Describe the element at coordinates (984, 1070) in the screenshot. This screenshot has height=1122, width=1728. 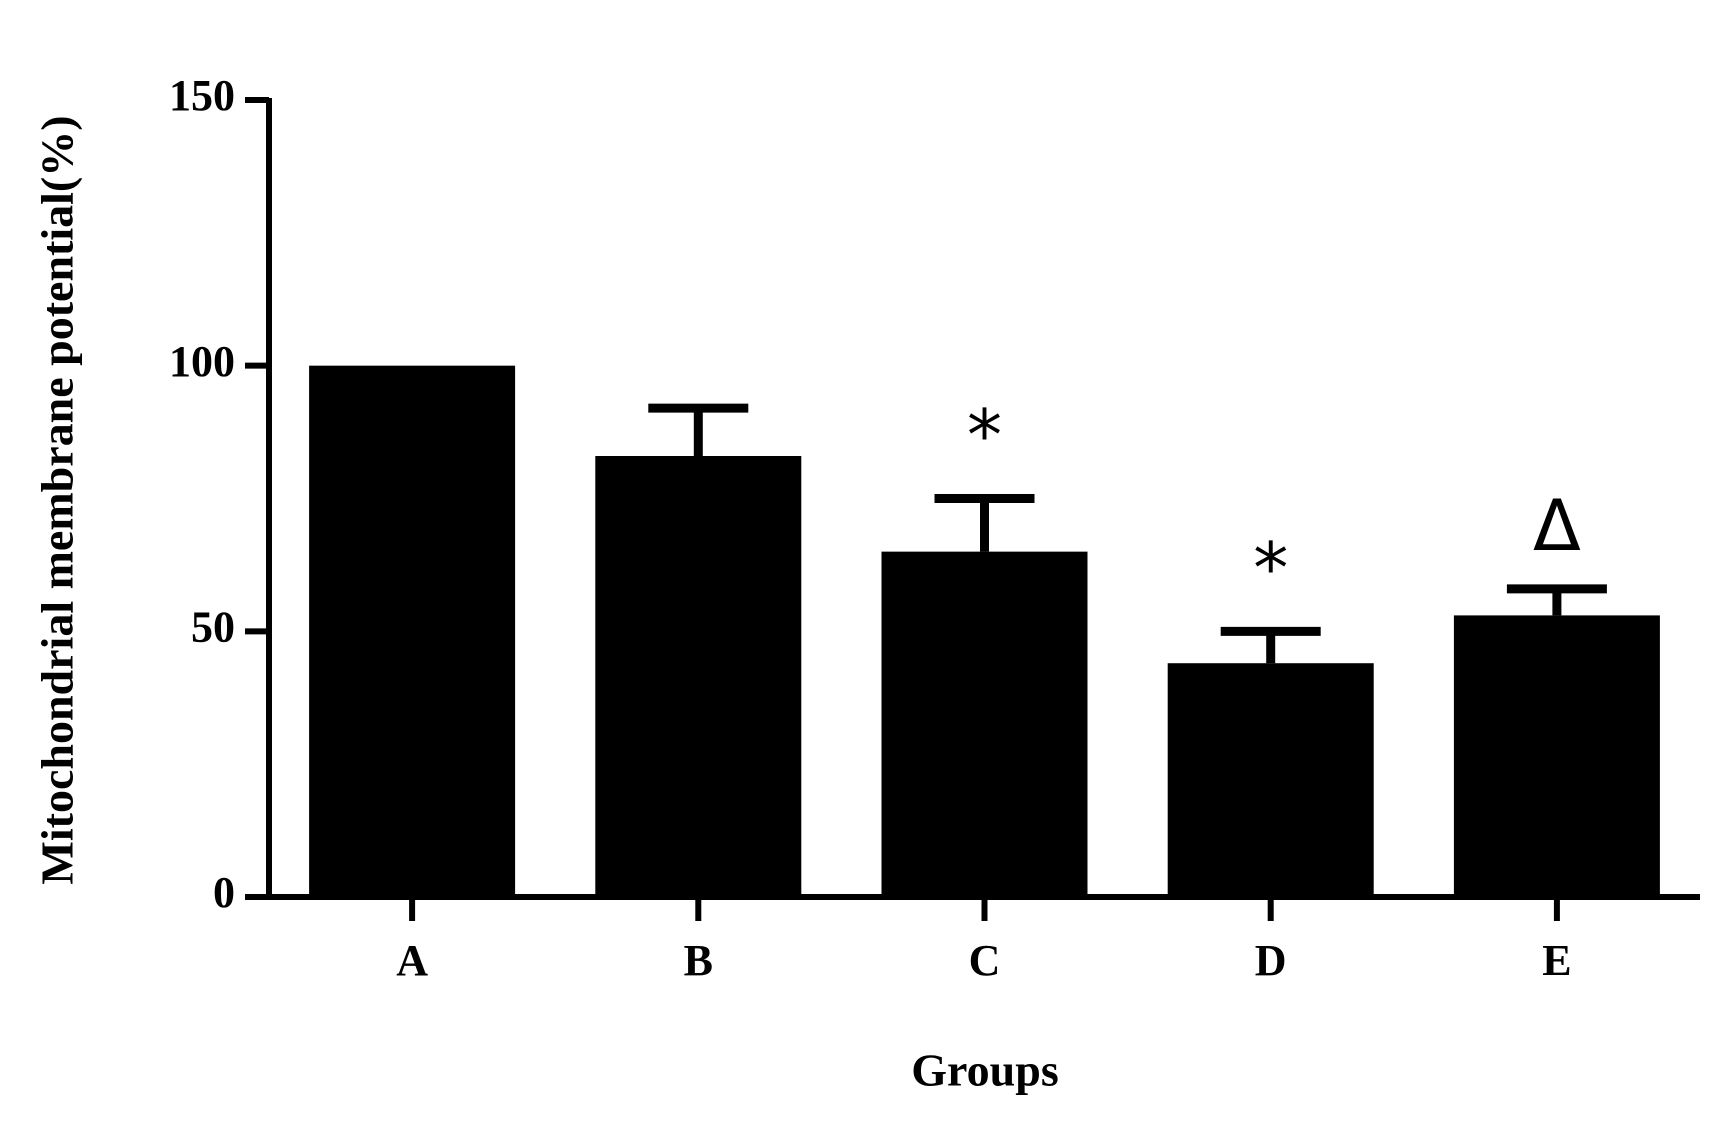
I see `x-axis-title: Groups` at that location.